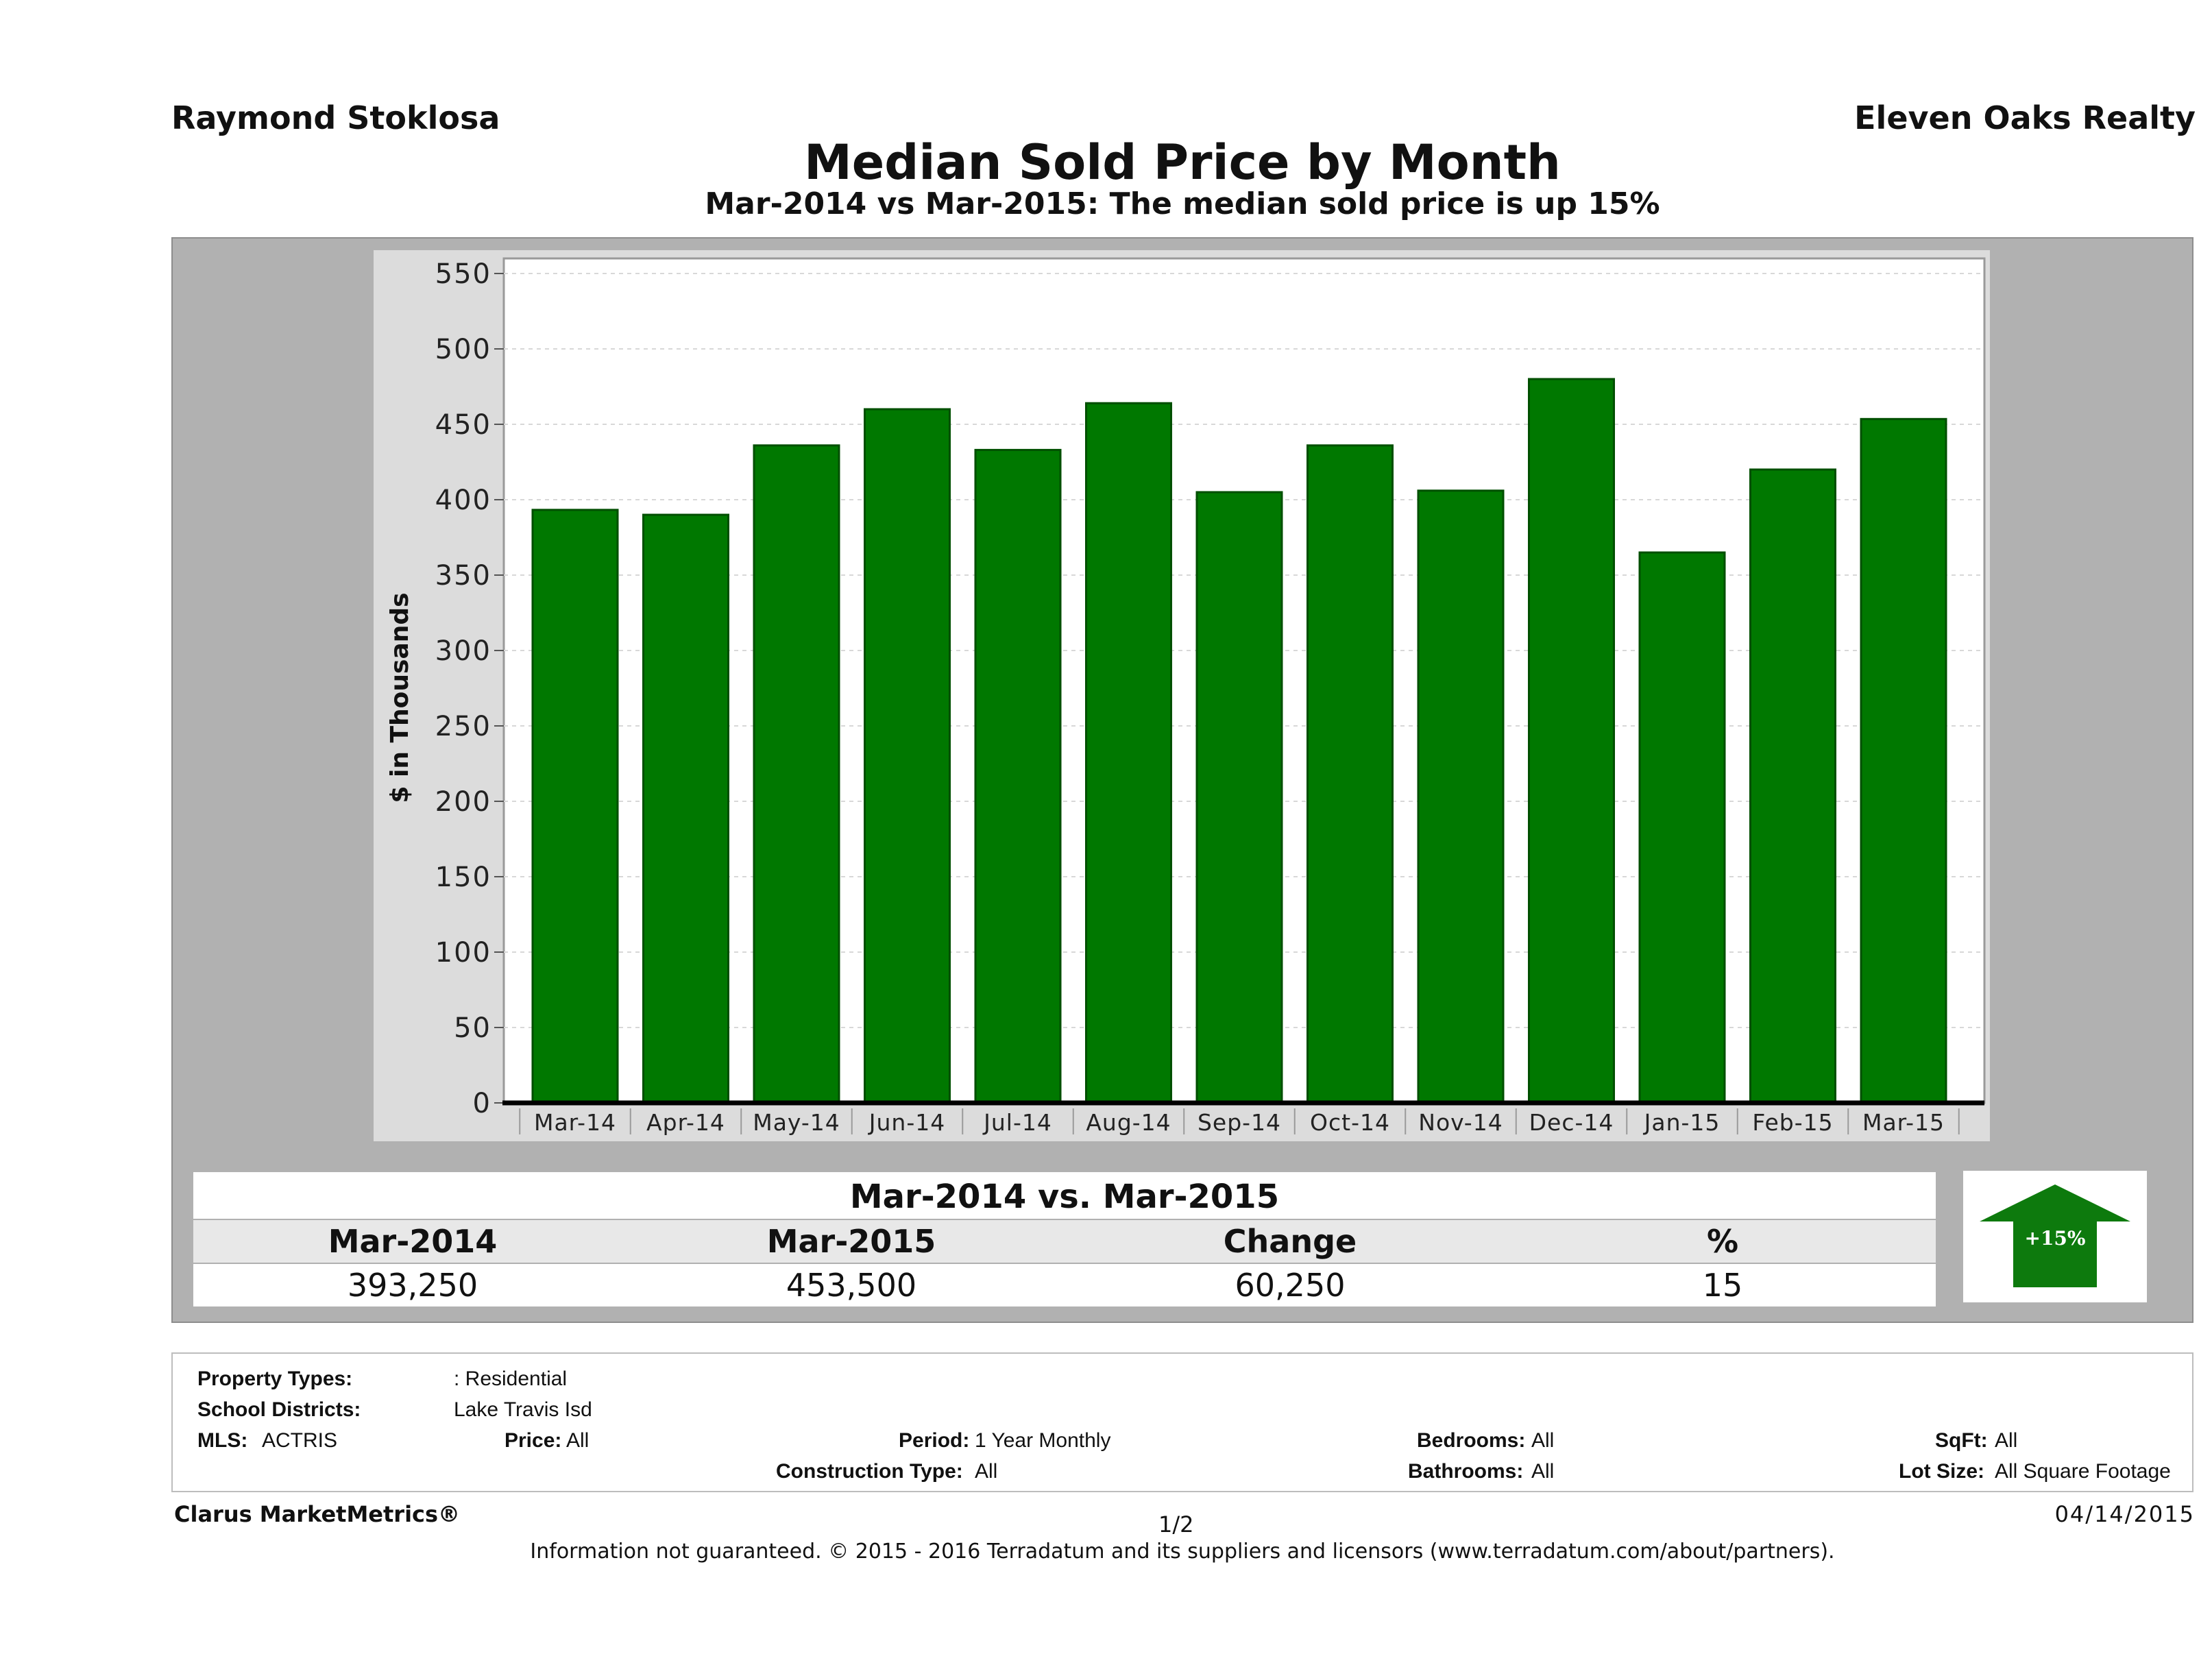 Image resolution: width=2212 pixels, height=1678 pixels. Describe the element at coordinates (222, 1440) in the screenshot. I see `mls-label: MLS:` at that location.